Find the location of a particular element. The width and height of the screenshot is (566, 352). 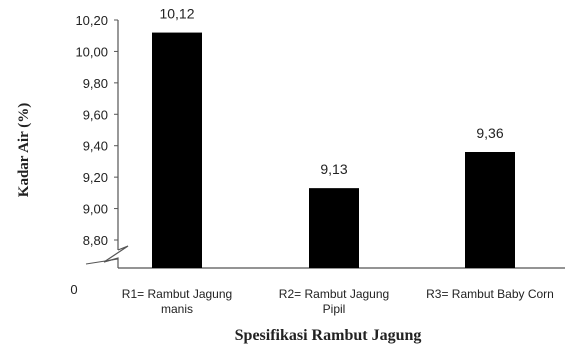

category-label-line: Pipil is located at coordinates (334, 309).